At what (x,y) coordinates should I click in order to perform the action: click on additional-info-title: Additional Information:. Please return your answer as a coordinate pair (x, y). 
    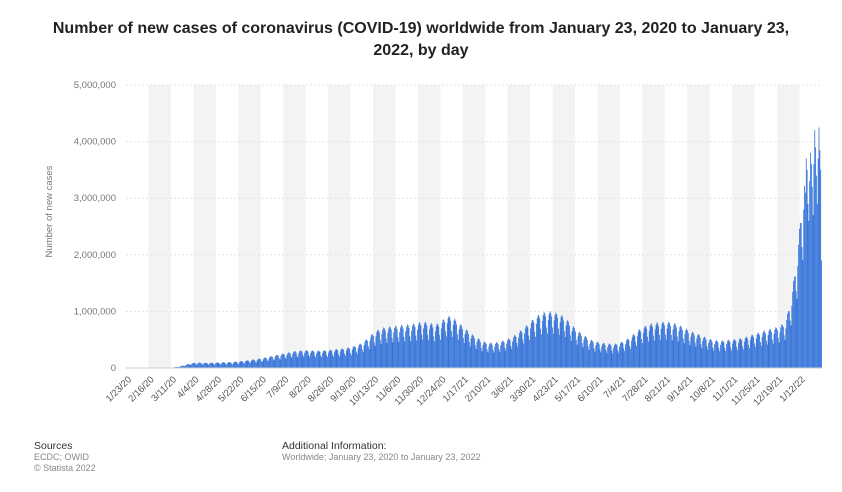
    Looking at the image, I should click on (334, 446).